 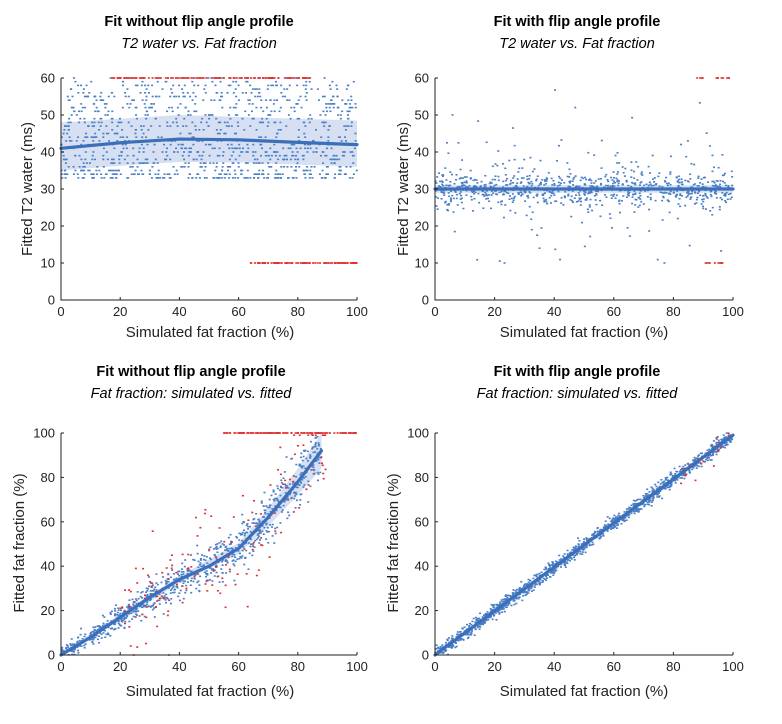 I want to click on y-tick-label: 80, so click(x=48, y=477).